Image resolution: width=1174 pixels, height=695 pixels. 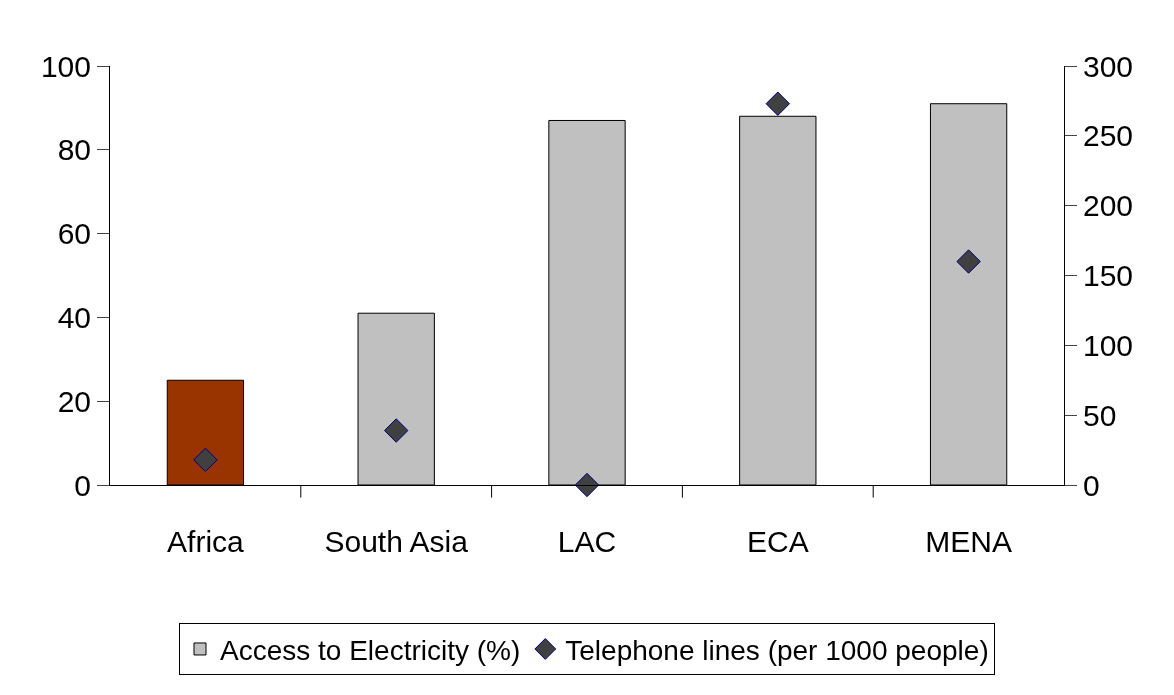 What do you see at coordinates (1100, 415) in the screenshot?
I see `y2-tick-label: 50` at bounding box center [1100, 415].